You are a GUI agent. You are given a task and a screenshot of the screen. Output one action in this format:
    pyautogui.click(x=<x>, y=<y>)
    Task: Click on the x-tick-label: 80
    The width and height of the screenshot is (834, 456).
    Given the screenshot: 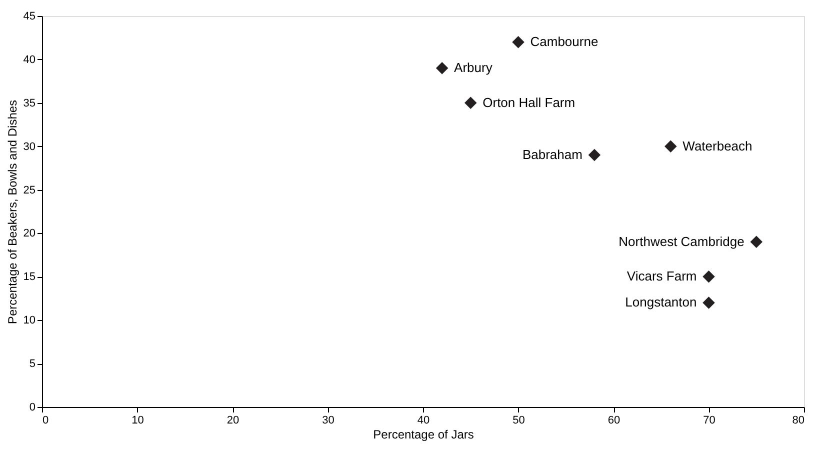 What is the action you would take?
    pyautogui.click(x=798, y=420)
    